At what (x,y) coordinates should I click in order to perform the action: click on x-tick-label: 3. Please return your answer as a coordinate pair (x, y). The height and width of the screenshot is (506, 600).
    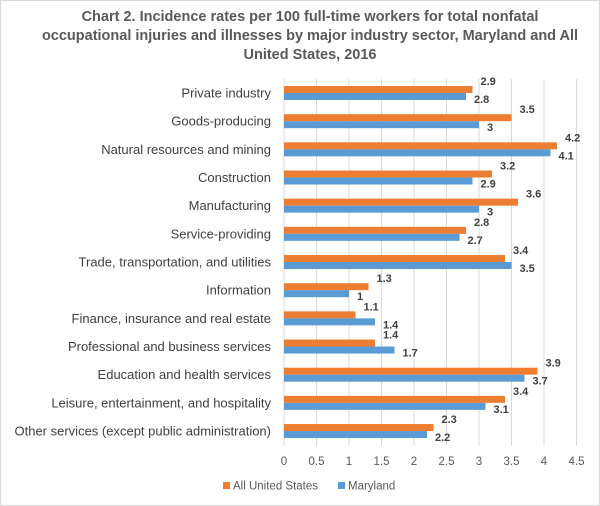
    Looking at the image, I should click on (479, 462).